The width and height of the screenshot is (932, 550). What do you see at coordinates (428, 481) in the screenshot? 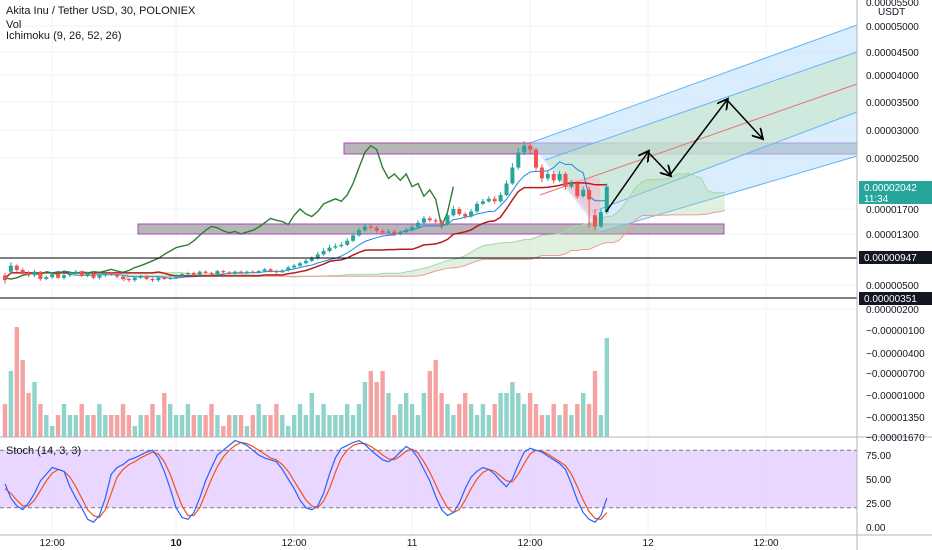
I see `stoch-pane` at bounding box center [428, 481].